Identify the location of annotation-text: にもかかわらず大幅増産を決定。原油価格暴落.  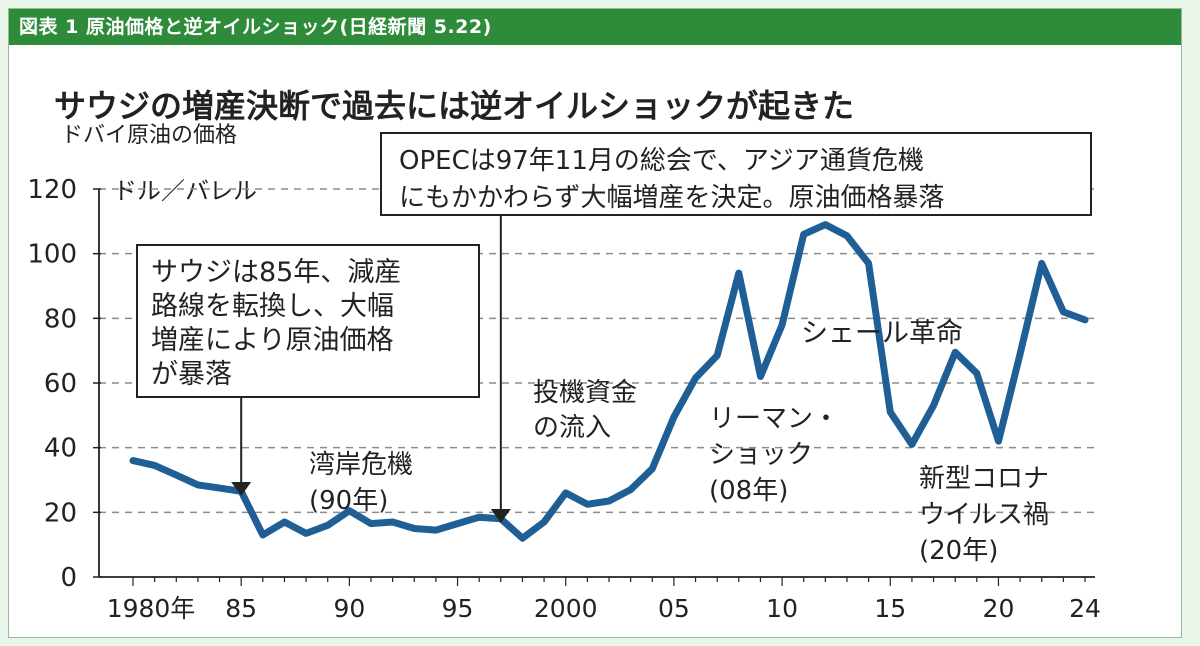
(671, 198).